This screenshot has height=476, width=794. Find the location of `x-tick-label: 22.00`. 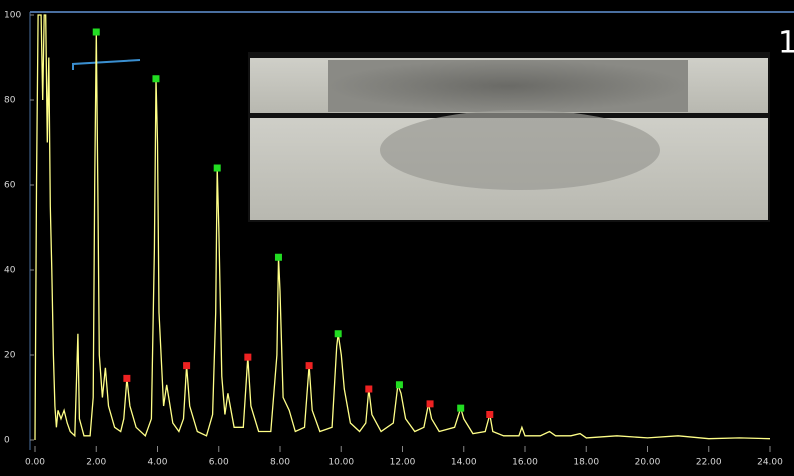

x-tick-label: 22.00 is located at coordinates (709, 463).